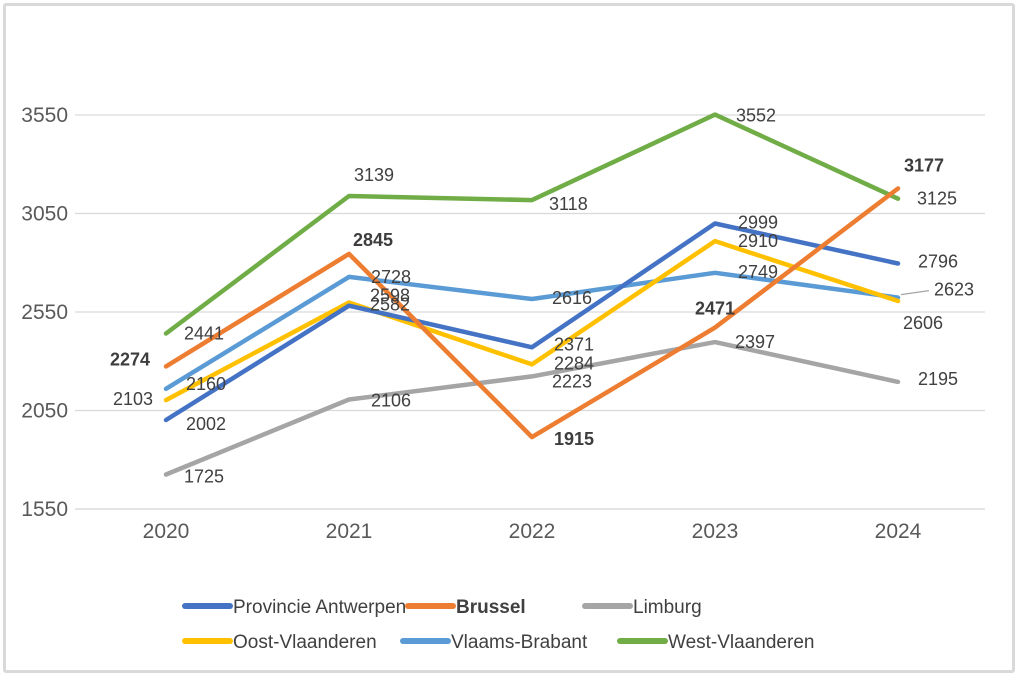 The width and height of the screenshot is (1018, 676). What do you see at coordinates (667, 607) in the screenshot?
I see `legend-label-limburg: Limburg` at bounding box center [667, 607].